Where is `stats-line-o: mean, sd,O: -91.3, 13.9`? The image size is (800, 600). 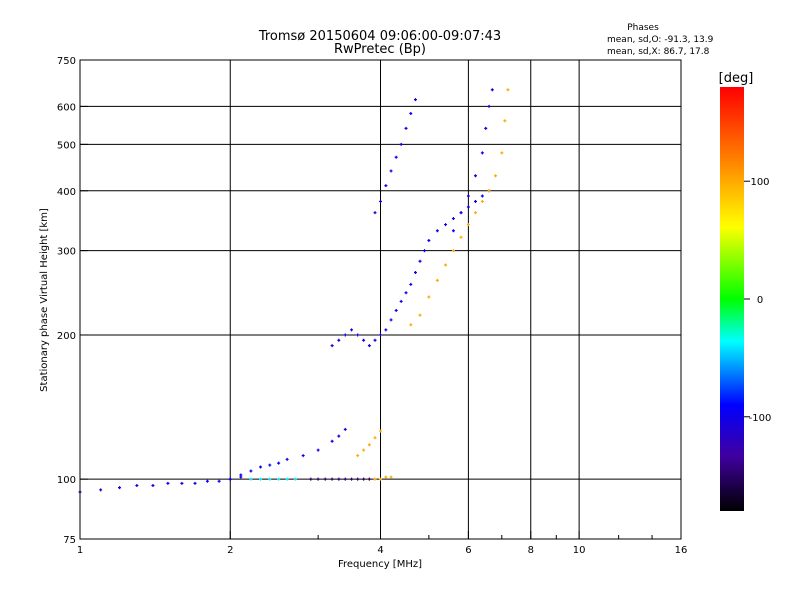
stats-line-o: mean, sd,O: -91.3, 13.9 is located at coordinates (660, 40).